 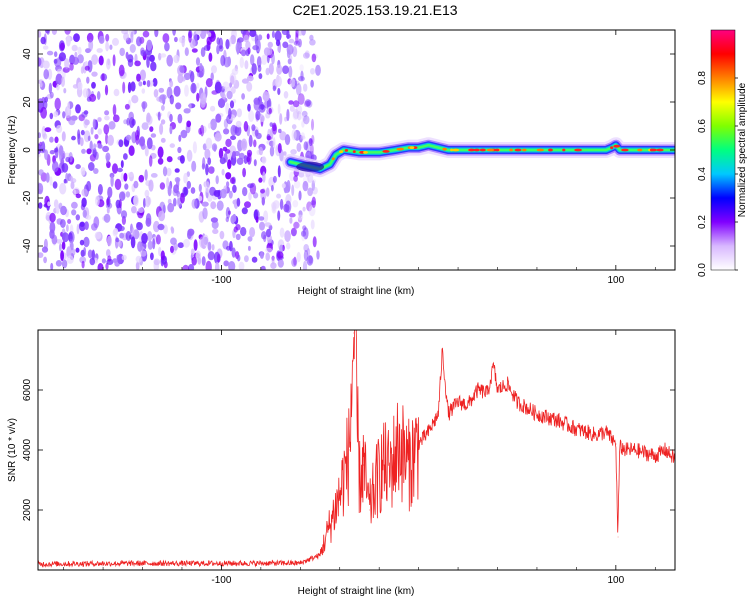 I want to click on spectrogram-y-tick-label: -20, so click(x=27, y=197).